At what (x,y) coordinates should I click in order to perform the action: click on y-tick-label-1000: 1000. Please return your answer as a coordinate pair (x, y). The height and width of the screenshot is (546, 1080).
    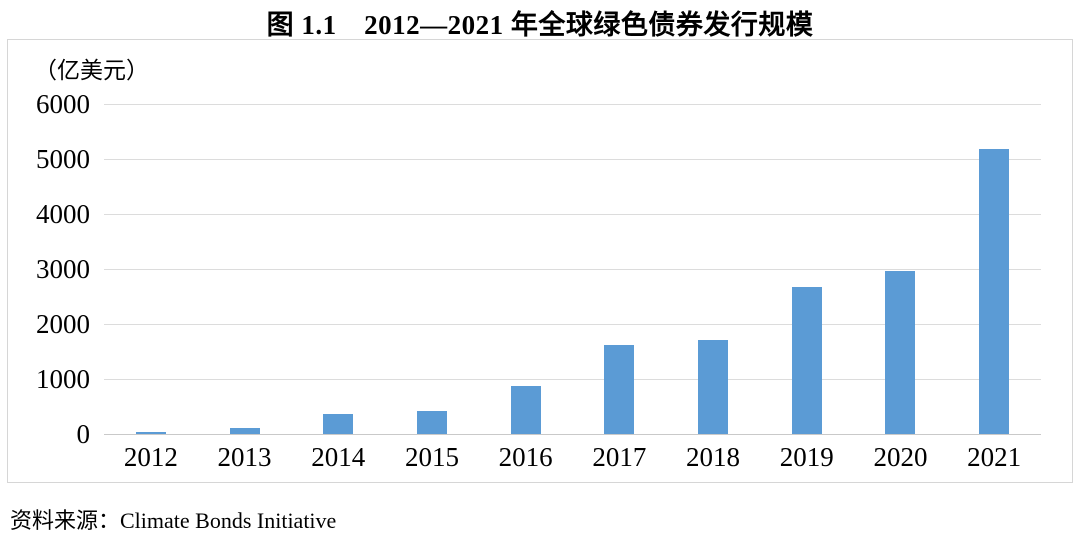
    Looking at the image, I should click on (63, 379).